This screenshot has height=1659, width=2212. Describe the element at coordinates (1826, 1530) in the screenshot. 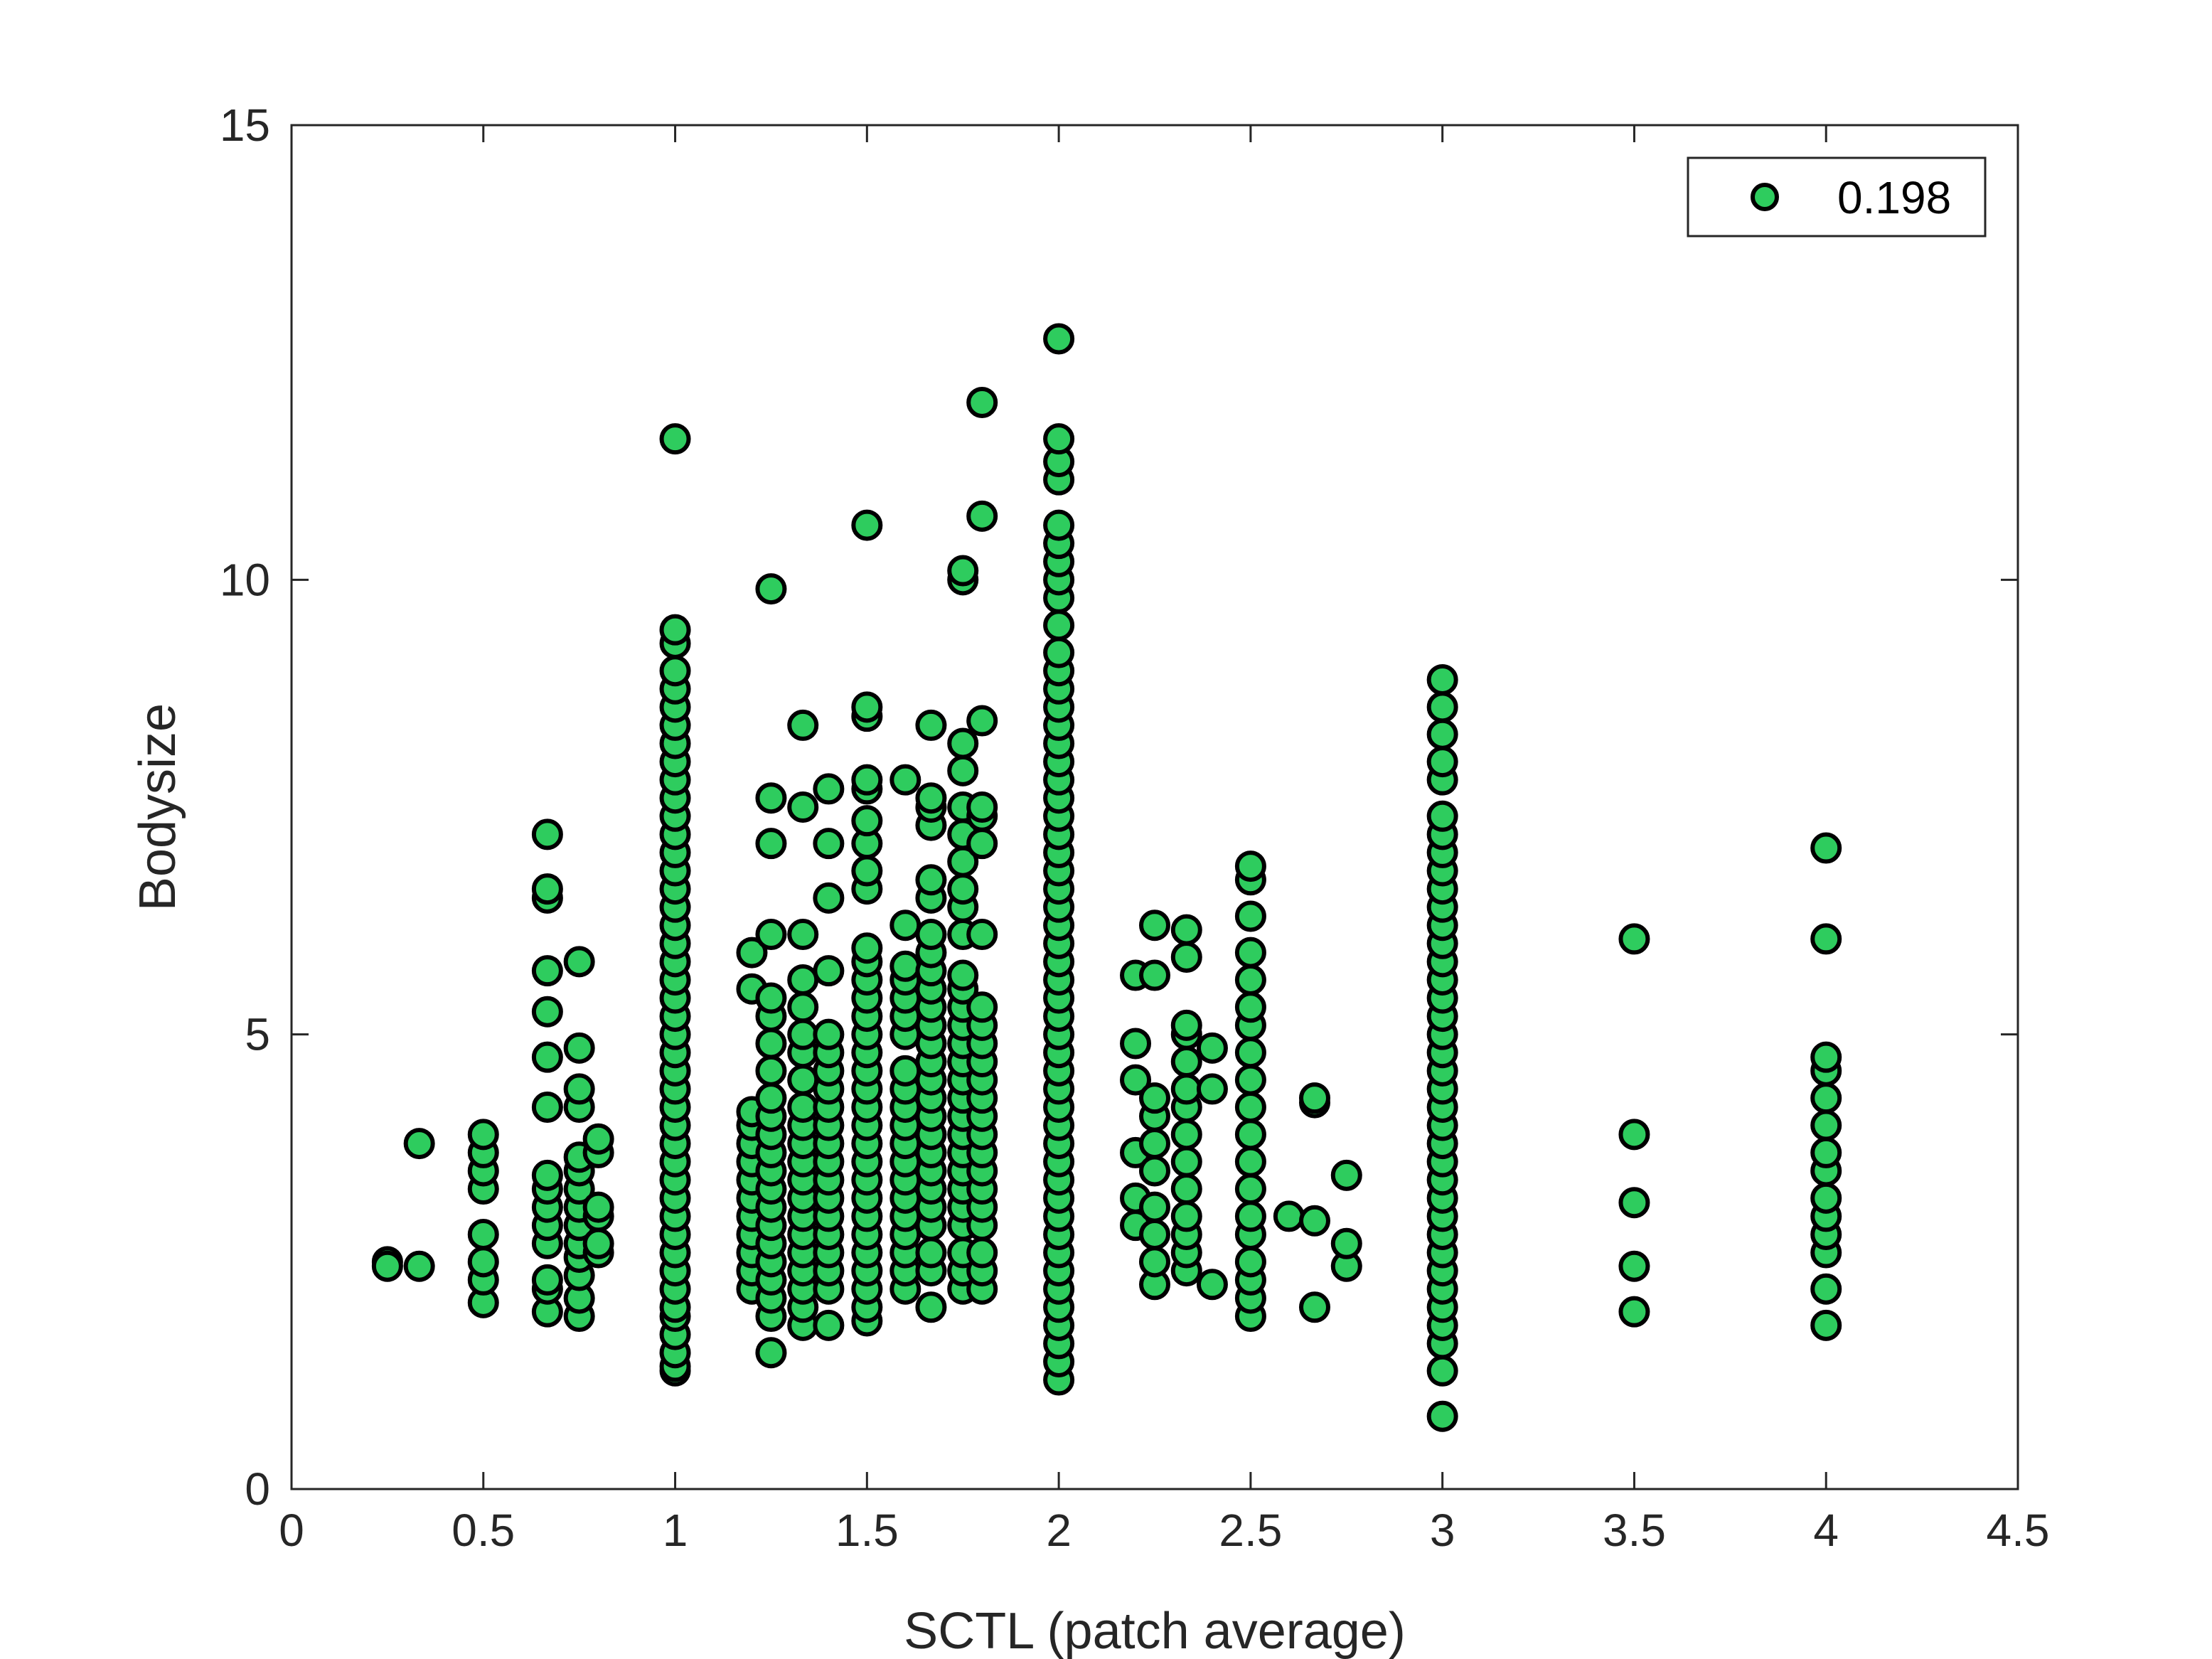

I see `x-tick-label: 4` at that location.